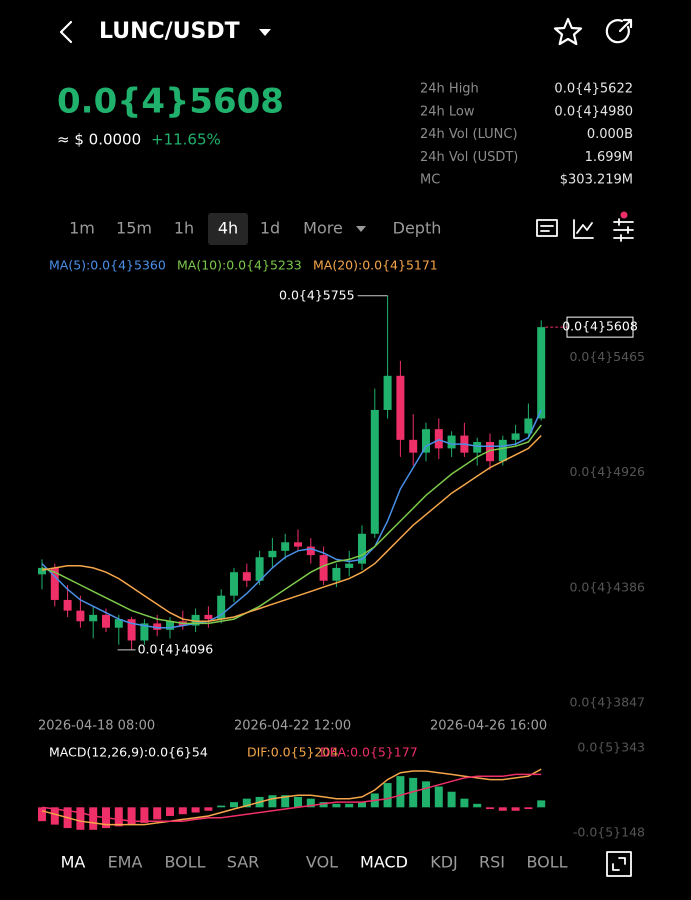 The width and height of the screenshot is (691, 900). I want to click on indicator-icon, so click(583, 229).